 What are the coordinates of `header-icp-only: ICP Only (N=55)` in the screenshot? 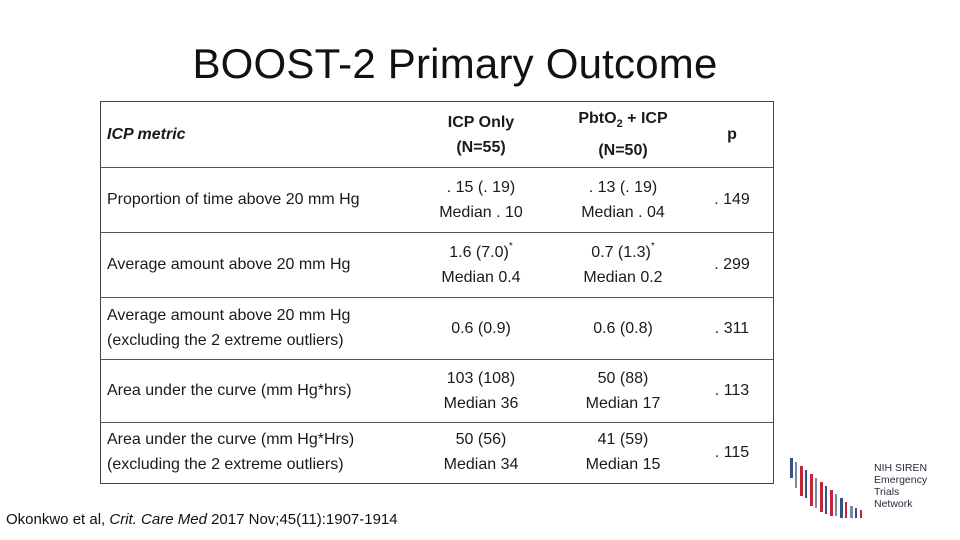 It's located at (481, 134).